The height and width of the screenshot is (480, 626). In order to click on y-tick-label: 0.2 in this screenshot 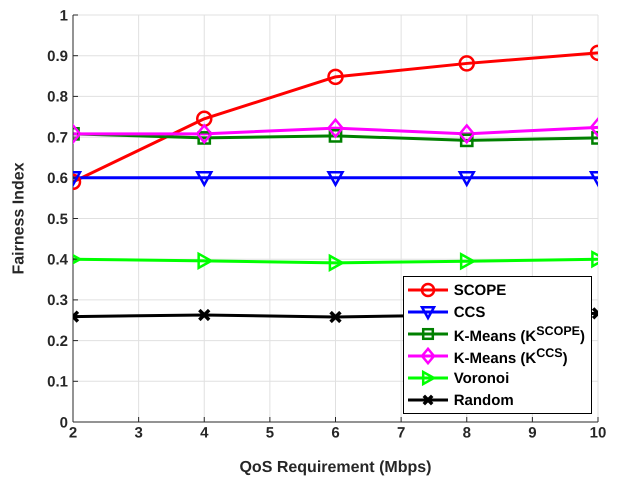, I will do `click(57, 341)`.